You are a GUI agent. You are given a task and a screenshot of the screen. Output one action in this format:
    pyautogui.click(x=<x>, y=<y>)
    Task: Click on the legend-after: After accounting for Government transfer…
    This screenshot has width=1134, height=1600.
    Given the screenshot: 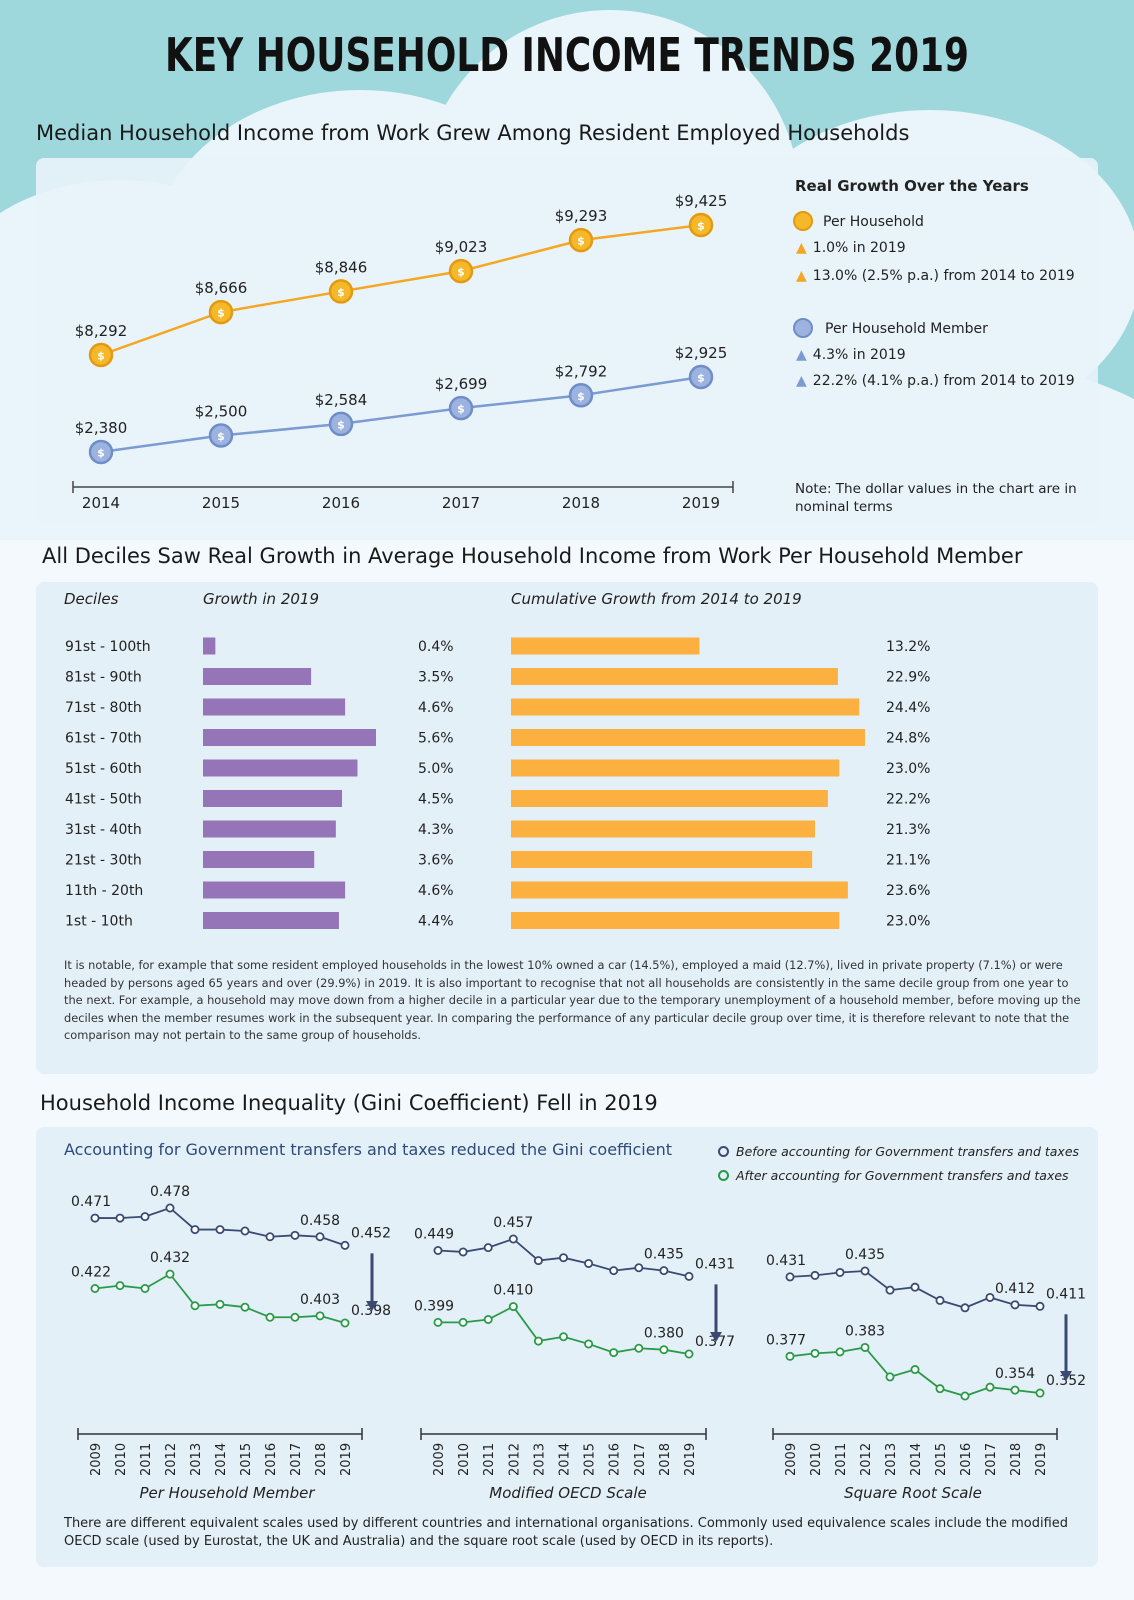 What is the action you would take?
    pyautogui.click(x=893, y=1175)
    